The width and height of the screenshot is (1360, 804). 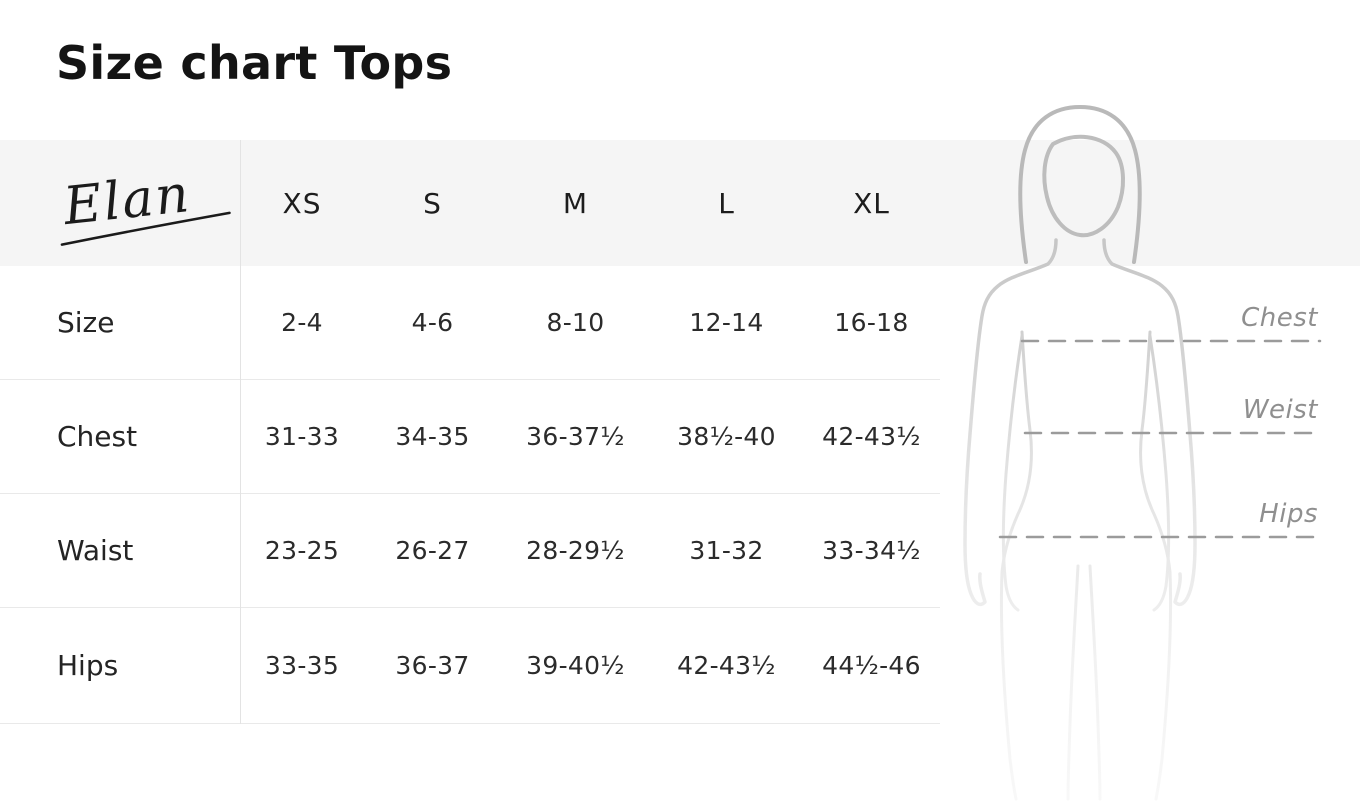 I want to click on figure-right-arm-outline, so click(x=1149, y=422).